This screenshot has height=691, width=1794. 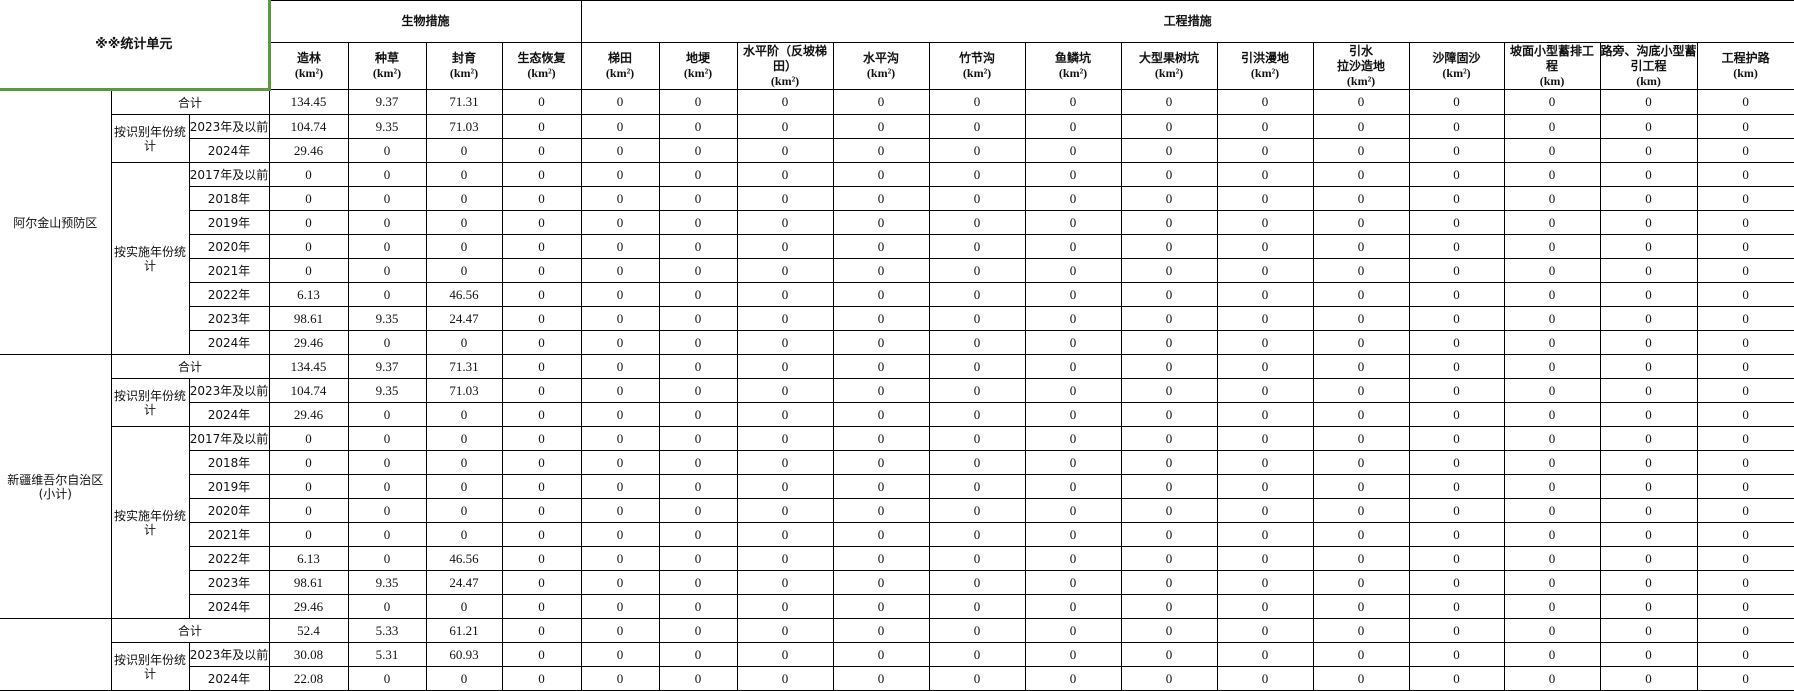 What do you see at coordinates (464, 66) in the screenshot?
I see `column-header: 封育 (km²)` at bounding box center [464, 66].